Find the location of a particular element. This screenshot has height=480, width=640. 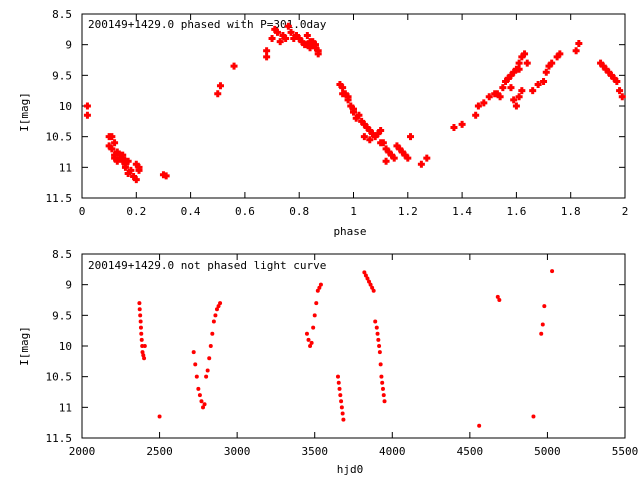

phased-x-tick-label: 1.8 is located at coordinates (571, 211).